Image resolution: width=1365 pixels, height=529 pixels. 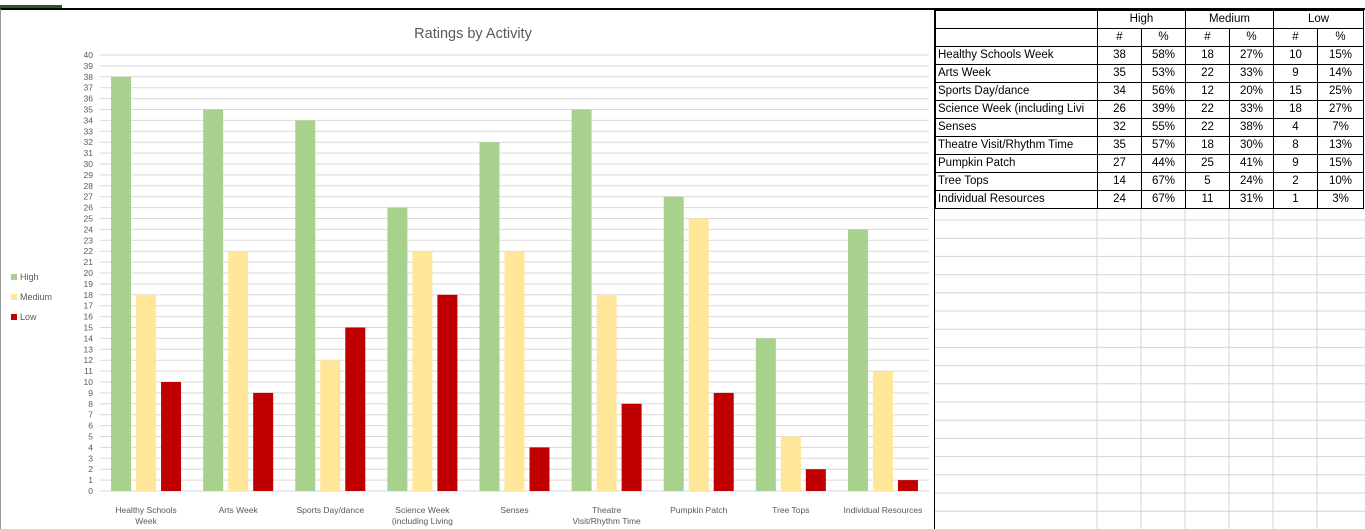 What do you see at coordinates (1340, 127) in the screenshot?
I see `value-cell: 7%` at bounding box center [1340, 127].